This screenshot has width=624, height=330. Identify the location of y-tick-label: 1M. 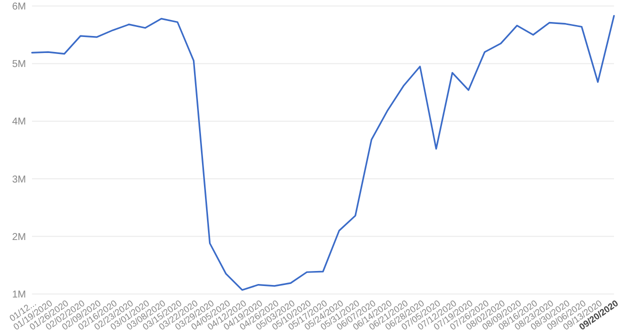
(19, 295).